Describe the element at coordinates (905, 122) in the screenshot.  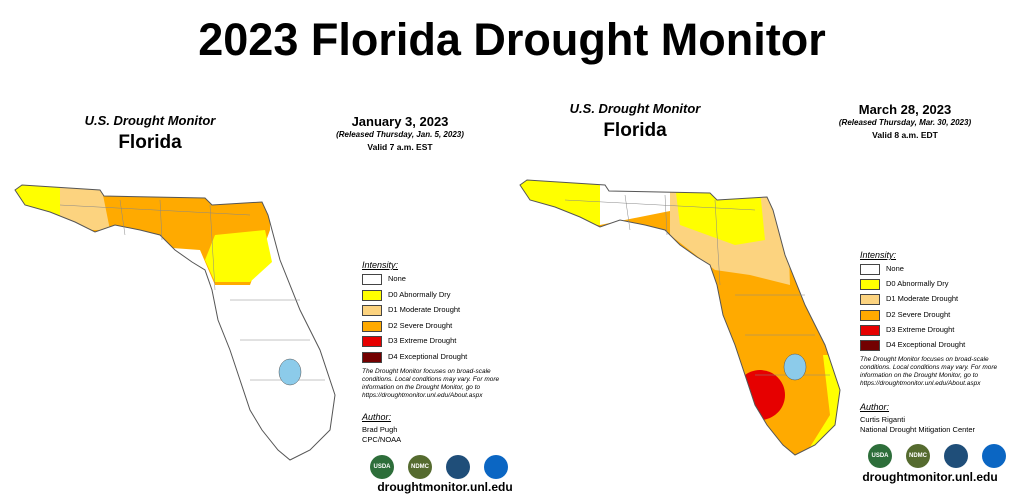
I see `released: (Released Thursday, Mar. 30, 2023)` at that location.